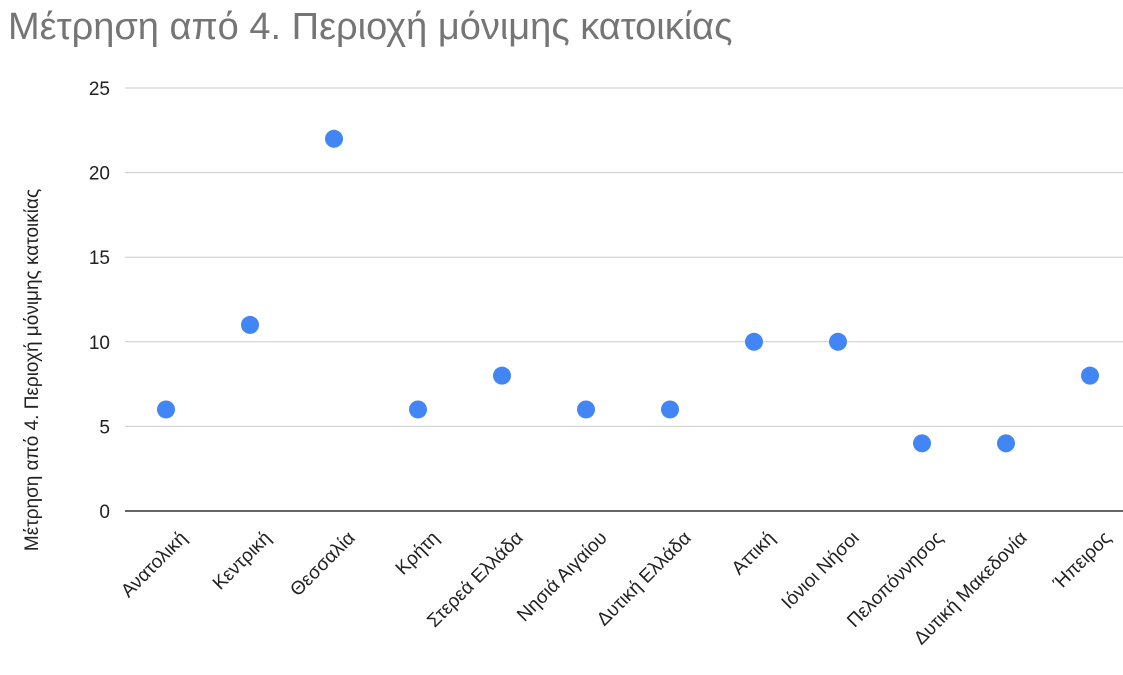  I want to click on x-tick-label: Κεντρική, so click(242, 561).